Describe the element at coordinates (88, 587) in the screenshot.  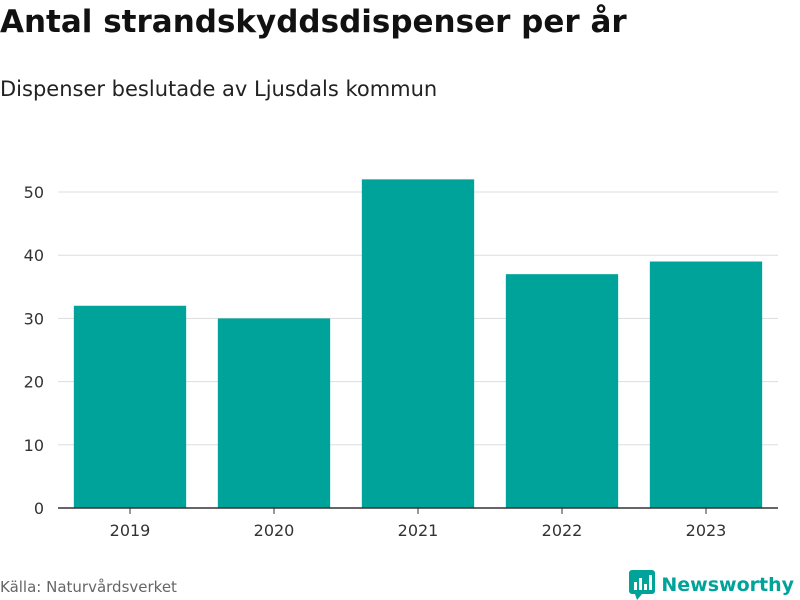
I see `source-note: Källa: Naturvårdsverket` at that location.